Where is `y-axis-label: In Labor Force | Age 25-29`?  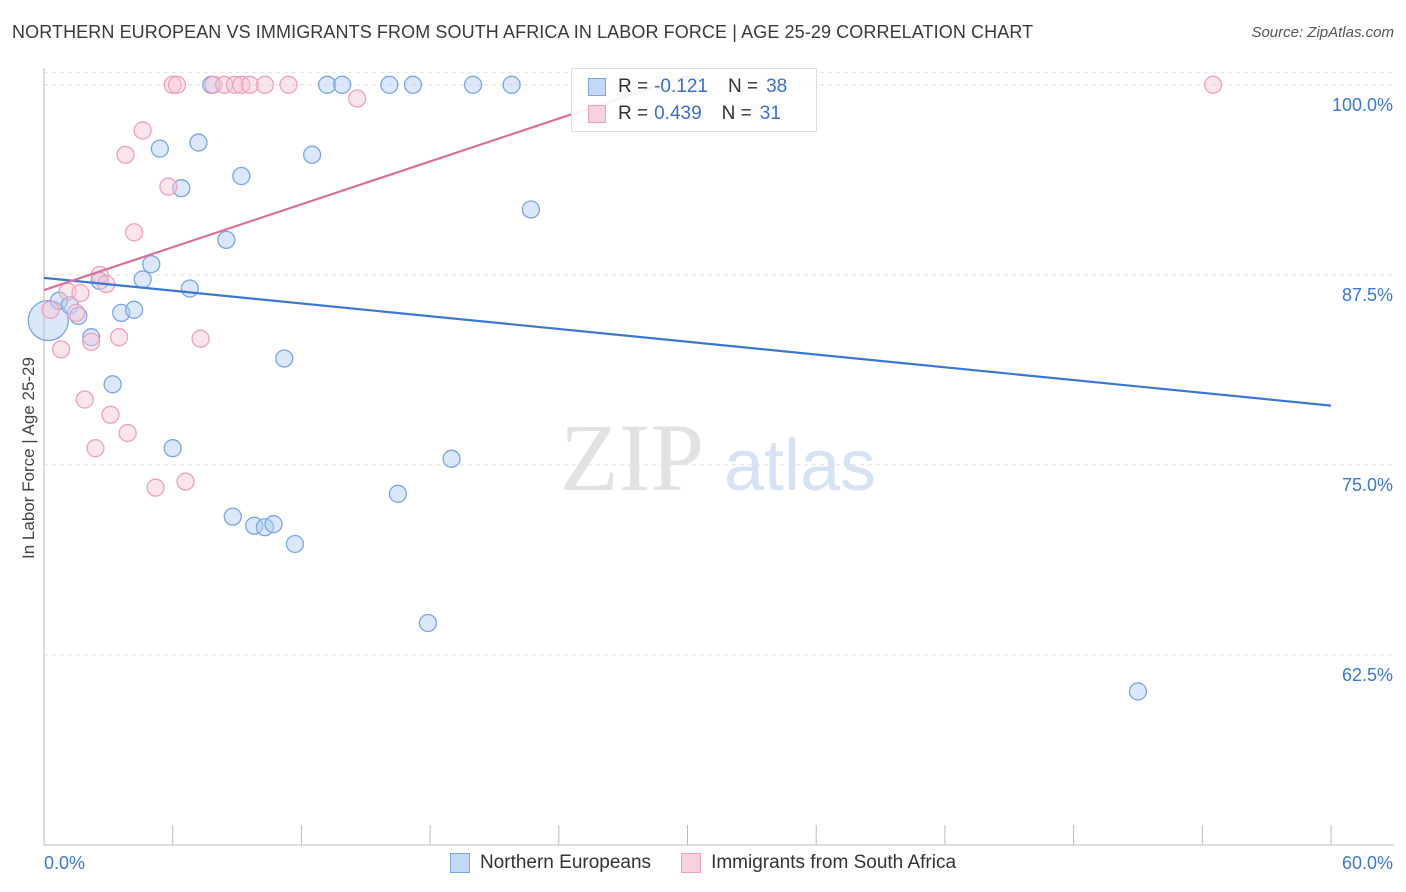 y-axis-label: In Labor Force | Age 25-29 is located at coordinates (28, 458).